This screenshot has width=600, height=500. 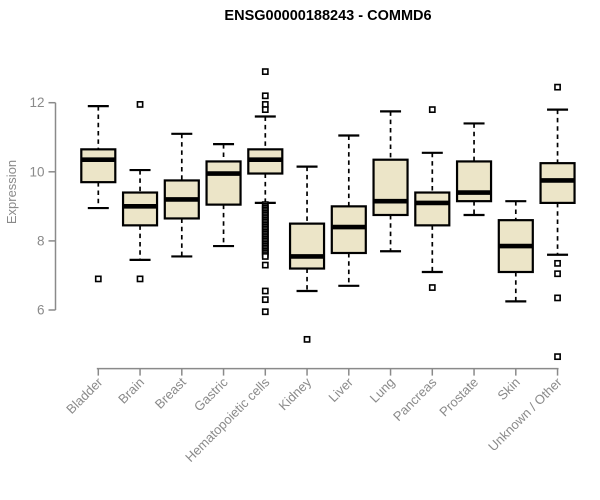 I want to click on chart-title: ENSG00000188243 - COMMD6, so click(x=328, y=16).